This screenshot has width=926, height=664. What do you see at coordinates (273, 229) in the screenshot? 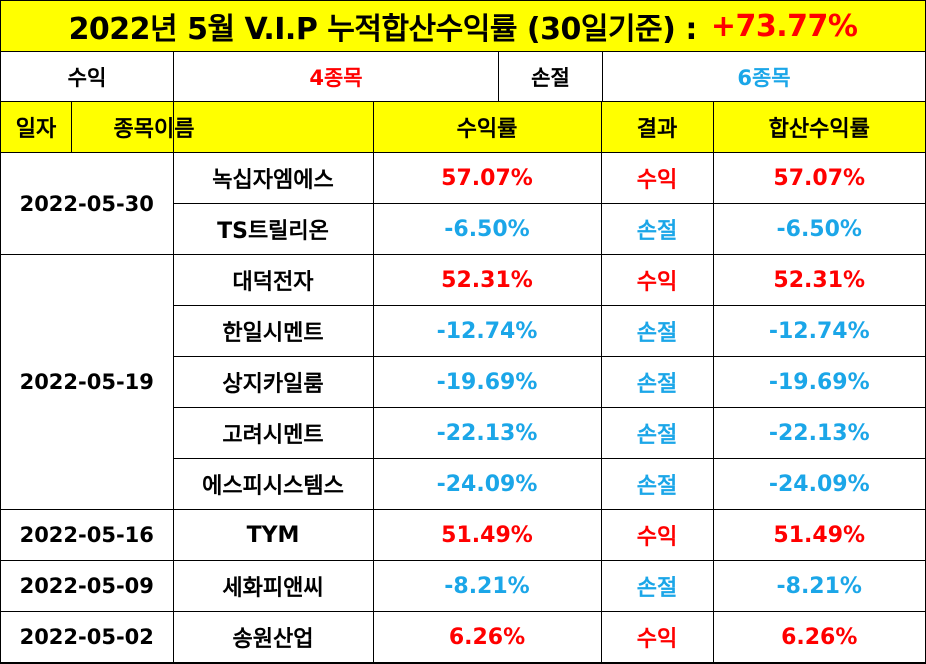
I see `stock-name-cell: TS트릴리온` at bounding box center [273, 229].